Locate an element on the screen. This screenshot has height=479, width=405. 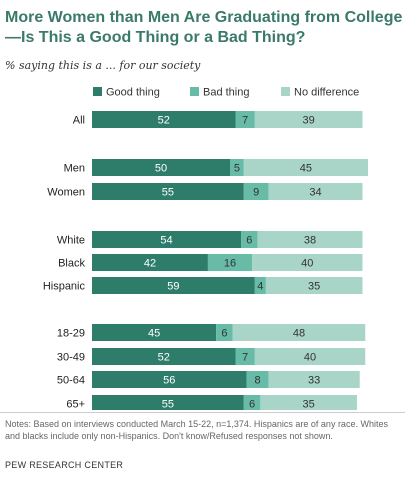
category-label: Hispanic is located at coordinates (64, 287).